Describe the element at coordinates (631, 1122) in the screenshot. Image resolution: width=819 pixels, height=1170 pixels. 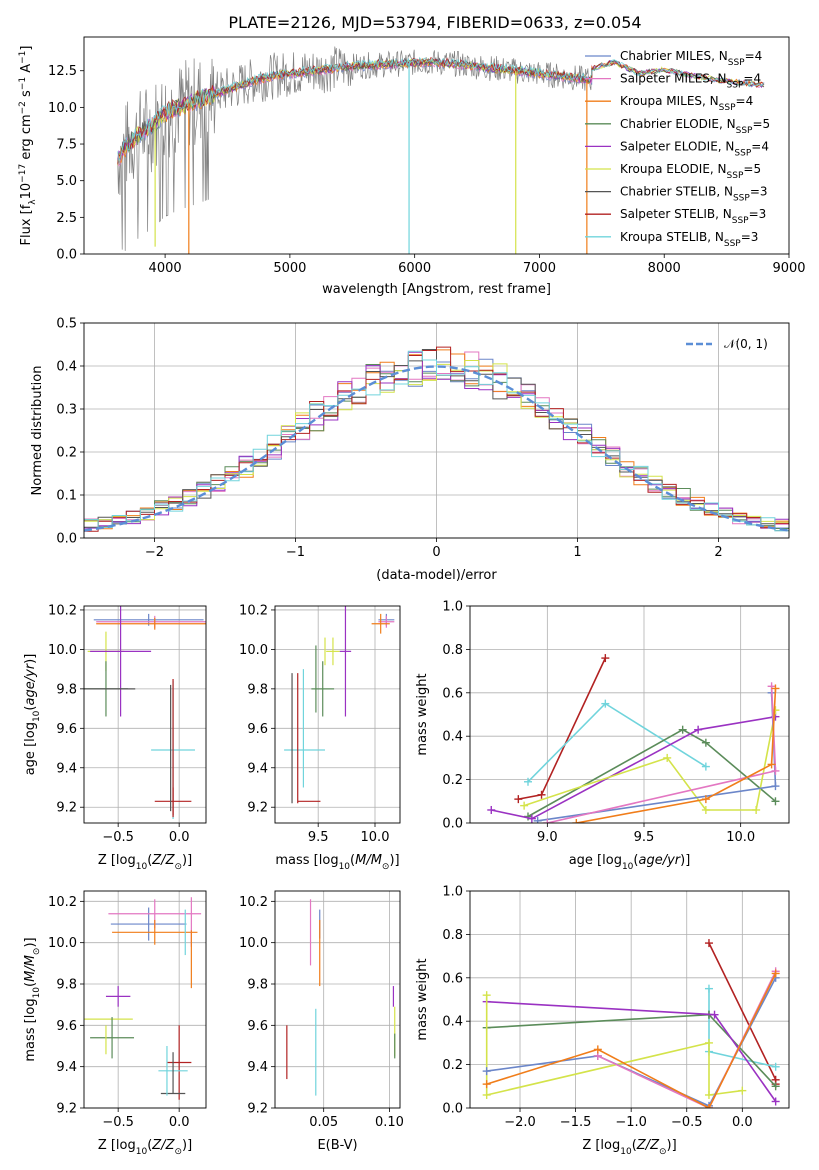
I see `x-tick-label: −1.0` at that location.